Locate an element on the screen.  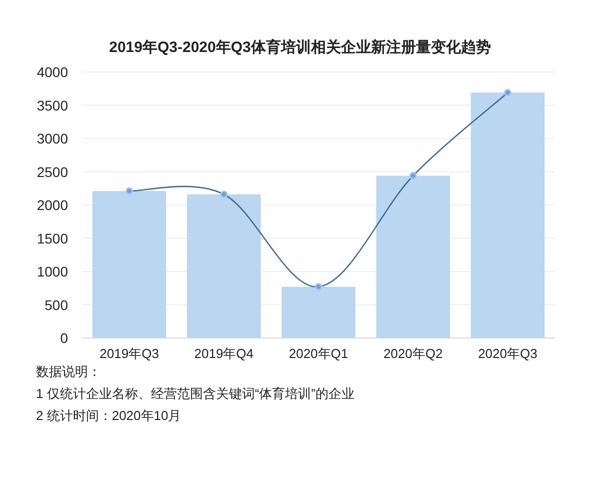
y-tick-label: 3500 is located at coordinates (52, 105).